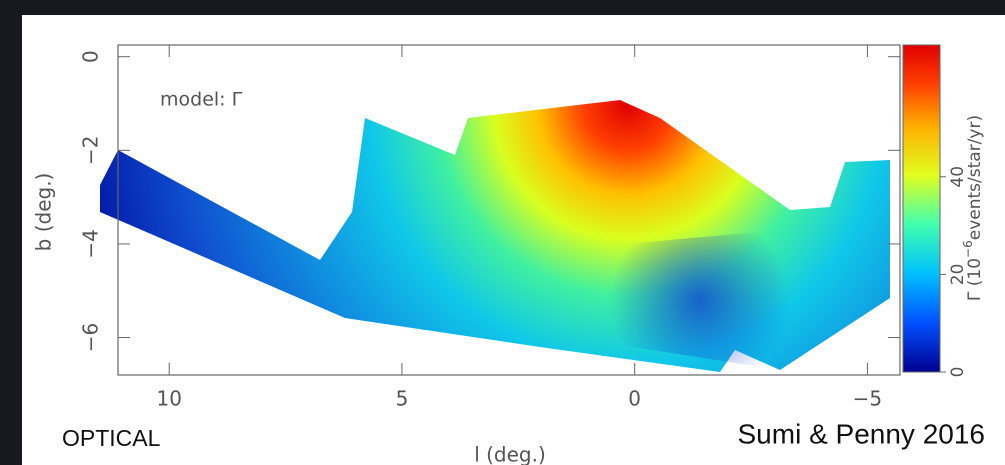 Image resolution: width=1005 pixels, height=465 pixels. I want to click on y-tick-label: 0, so click(91, 56).